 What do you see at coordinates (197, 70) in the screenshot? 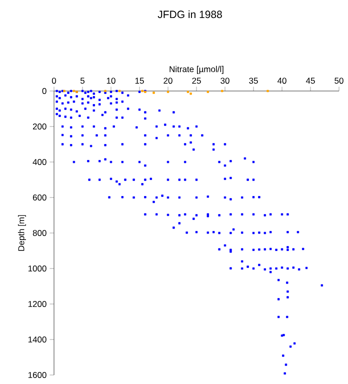
I see `x-axis-title: Nitrate [µmol/l]` at bounding box center [197, 70].